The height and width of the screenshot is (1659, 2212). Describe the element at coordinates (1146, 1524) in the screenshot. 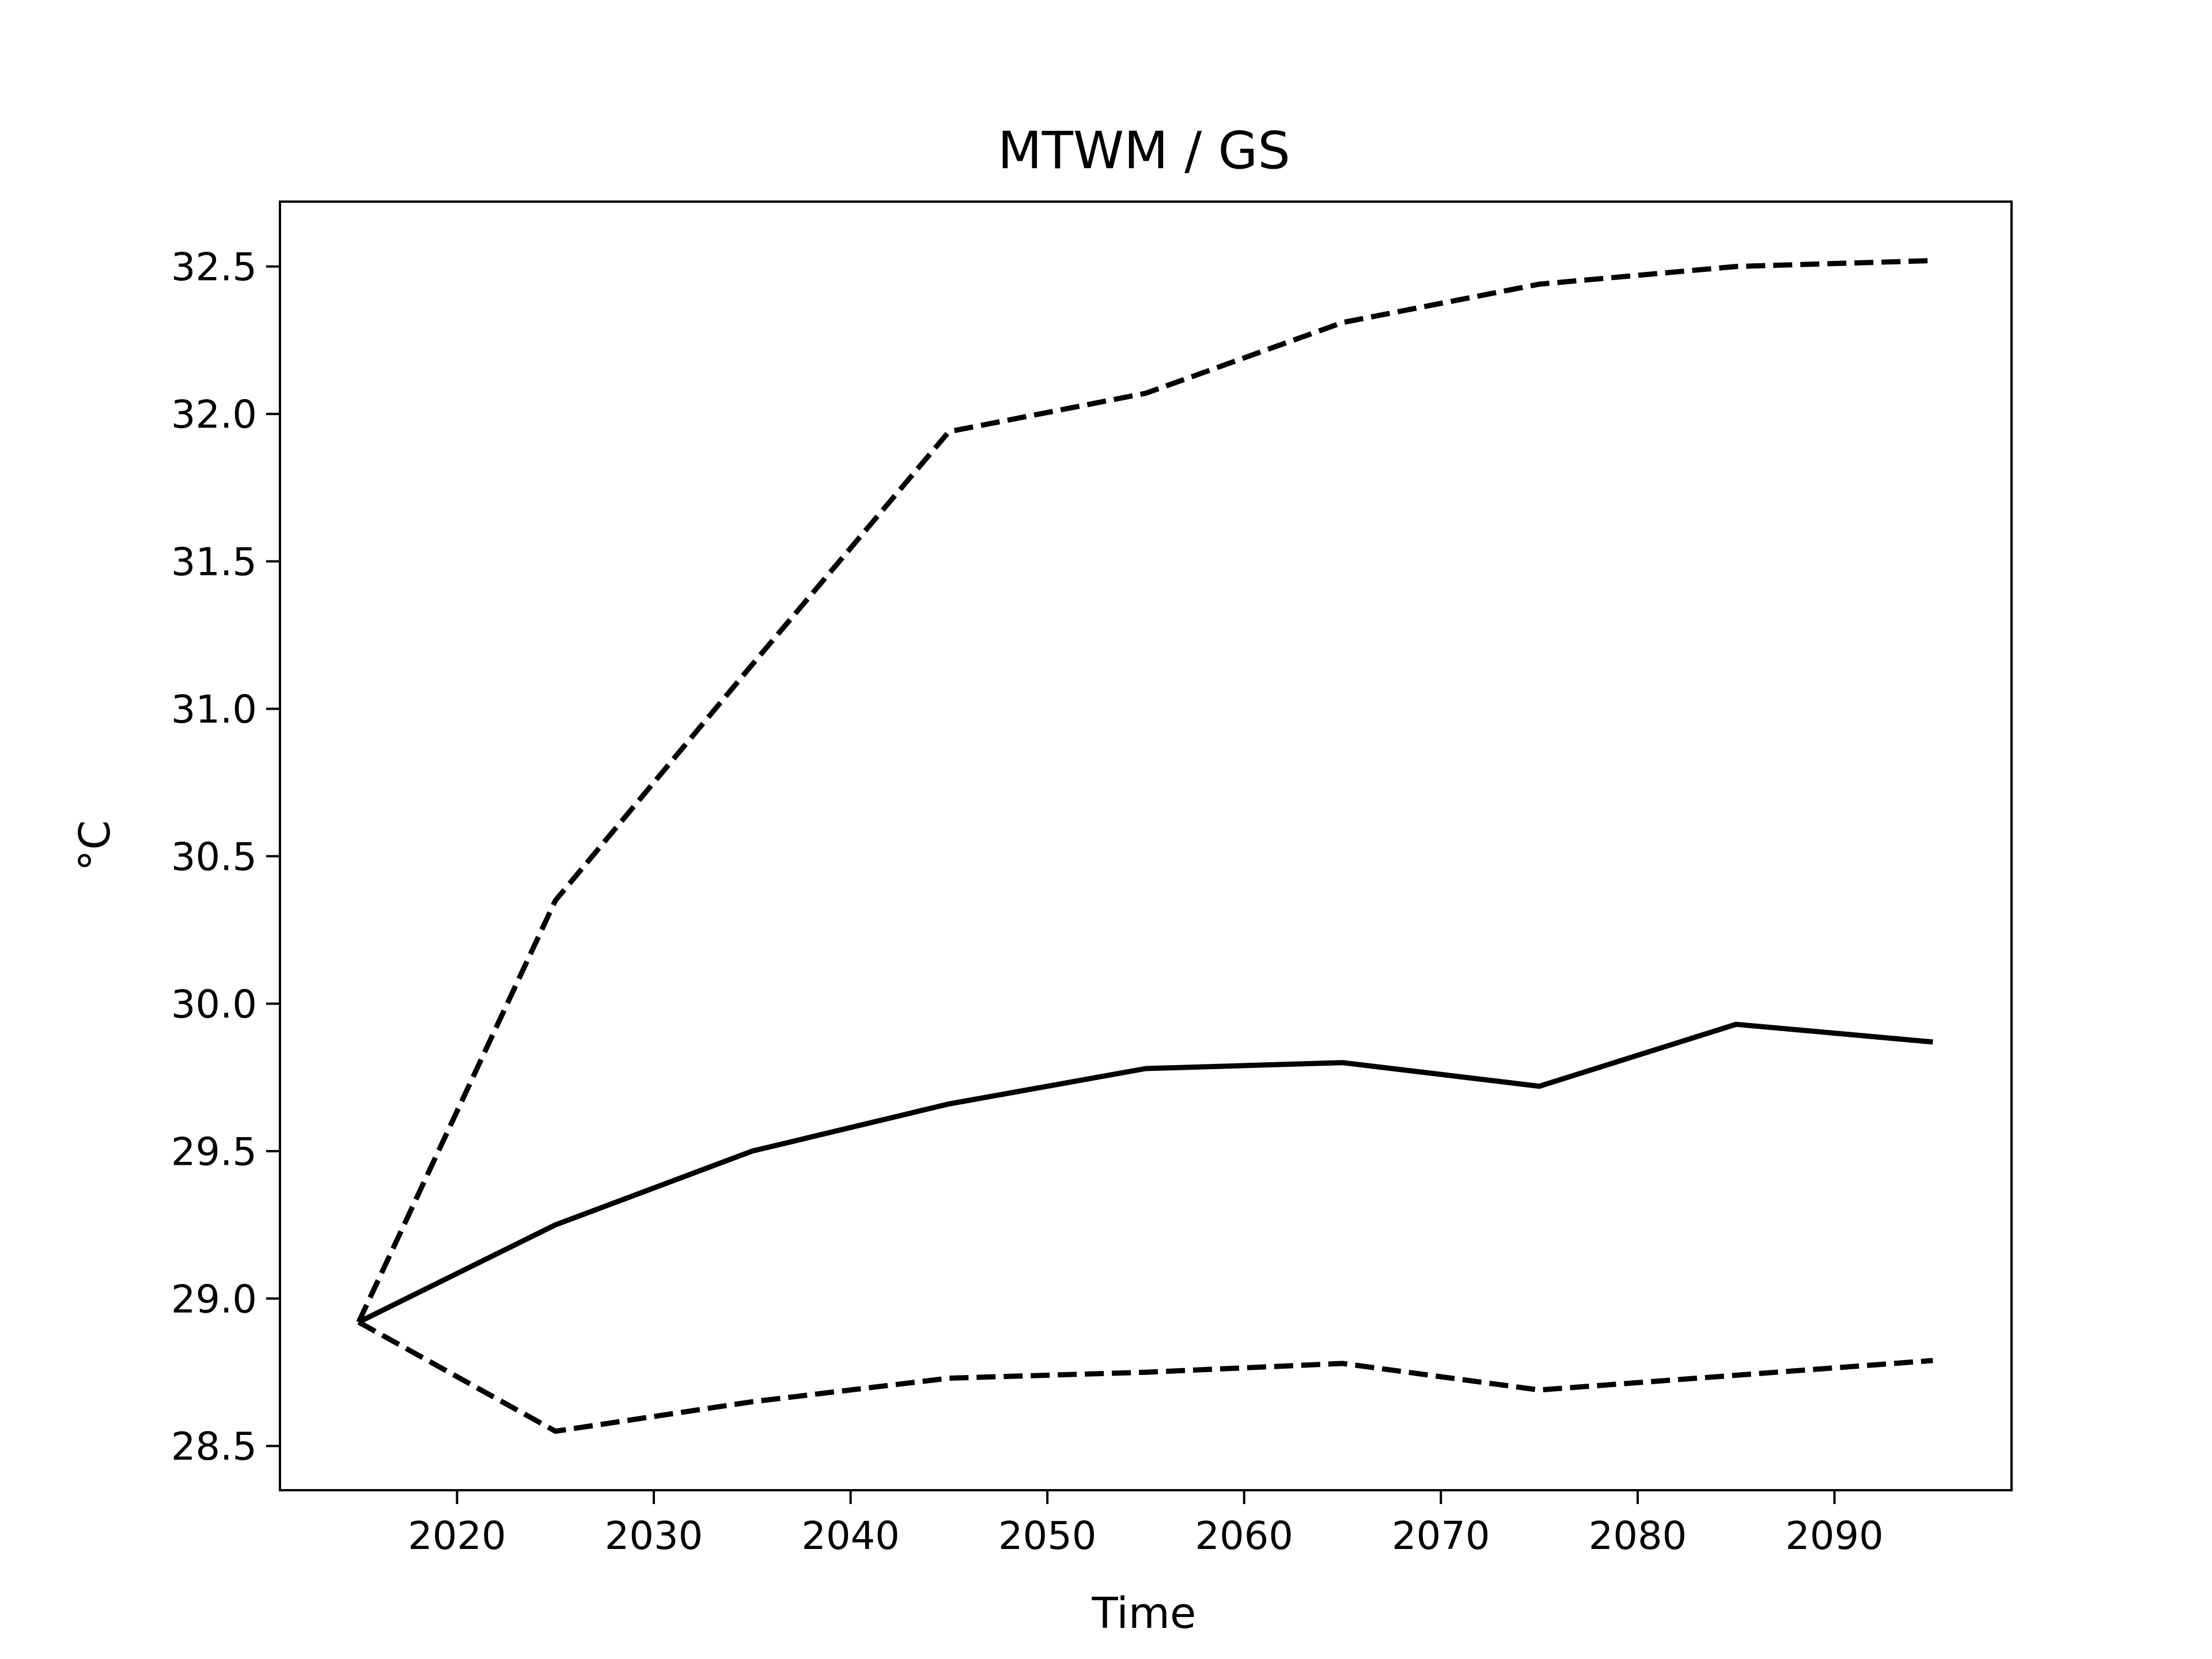

I see `x-axis-ticks: 2020 2030 2040 2050 2060 2070 2080 2090` at that location.